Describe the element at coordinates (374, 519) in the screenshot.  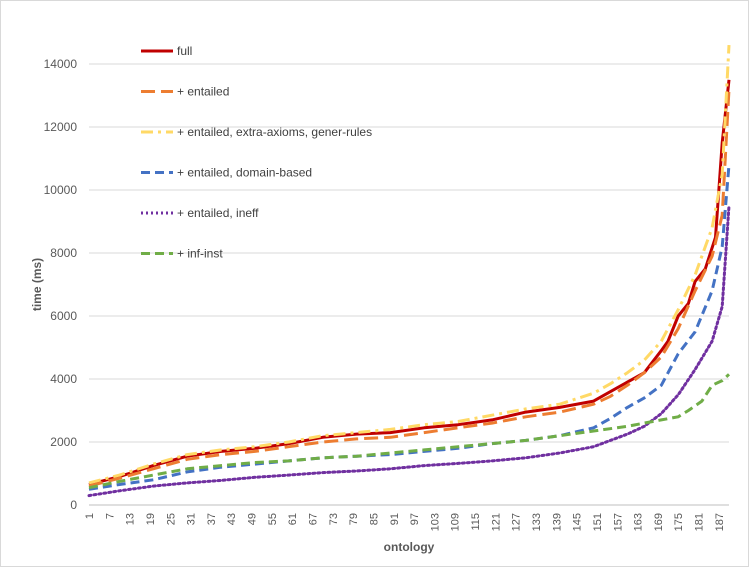
I see `x-tick-label: 85` at that location.